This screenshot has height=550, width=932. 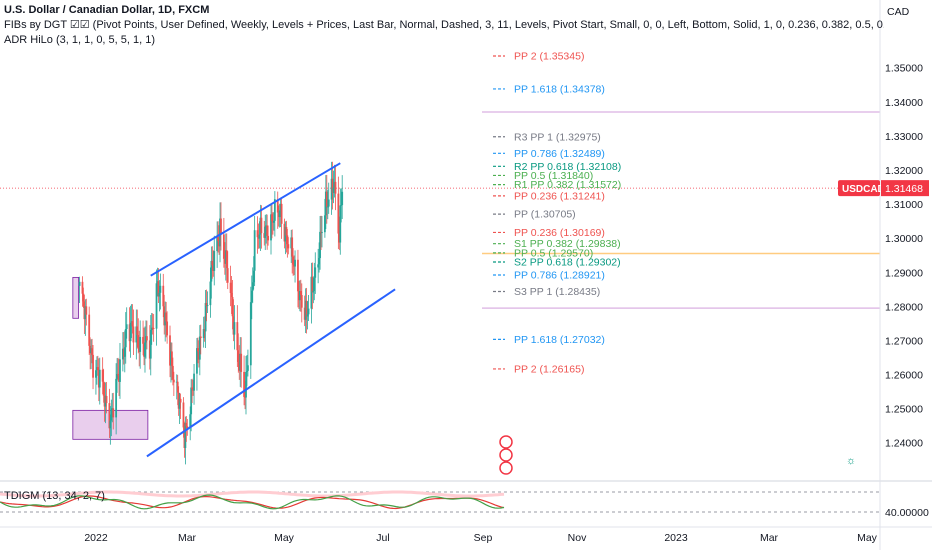 I want to click on osc-rsi-line, so click(x=252, y=502).